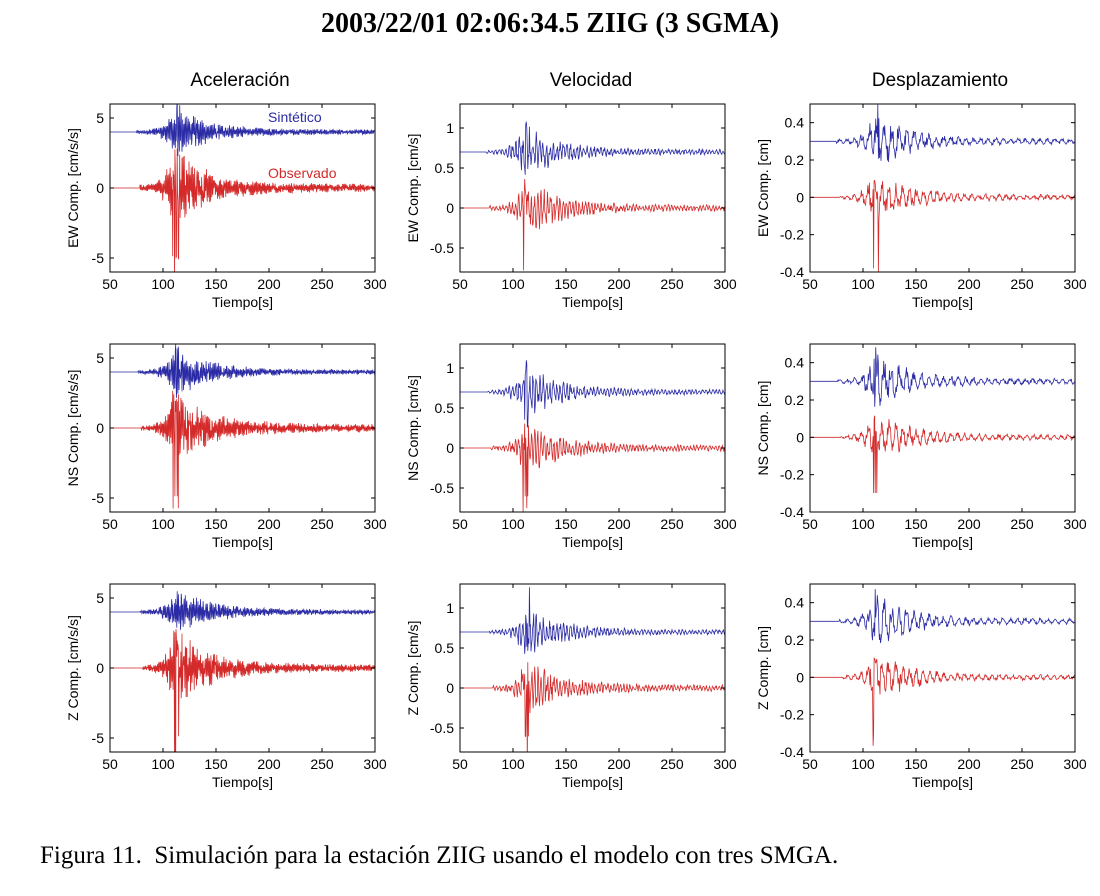  What do you see at coordinates (302, 173) in the screenshot?
I see `legend-observed: Observado` at bounding box center [302, 173].